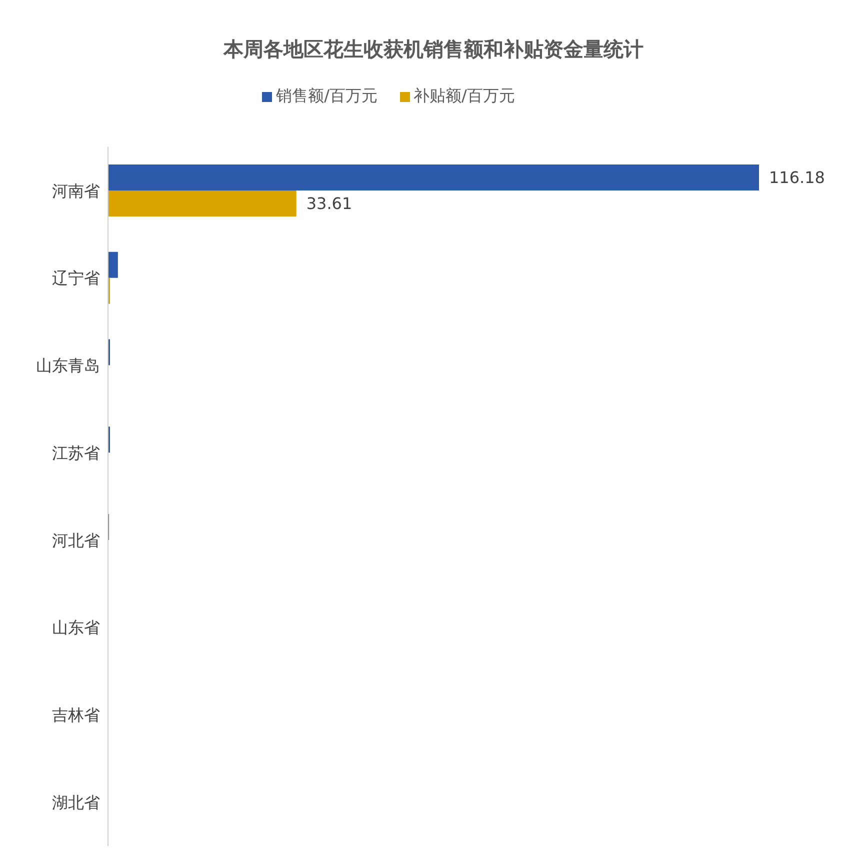 The image size is (867, 867). Describe the element at coordinates (76, 452) in the screenshot. I see `y-tick-label: 江苏省` at that location.